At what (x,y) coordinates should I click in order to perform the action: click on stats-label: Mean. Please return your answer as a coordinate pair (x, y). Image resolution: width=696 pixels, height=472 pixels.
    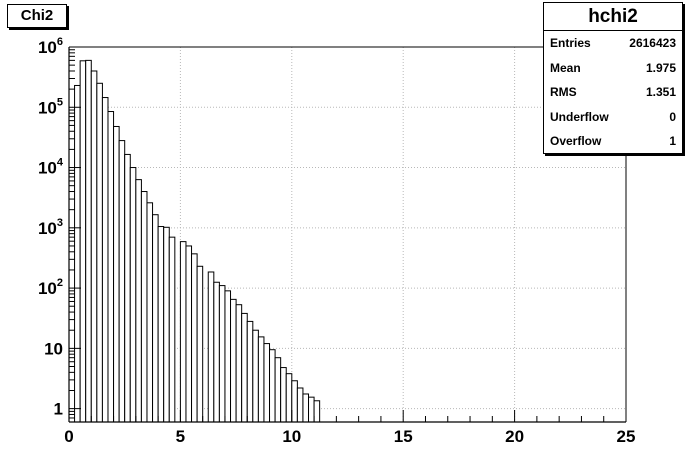
    Looking at the image, I should click on (565, 67).